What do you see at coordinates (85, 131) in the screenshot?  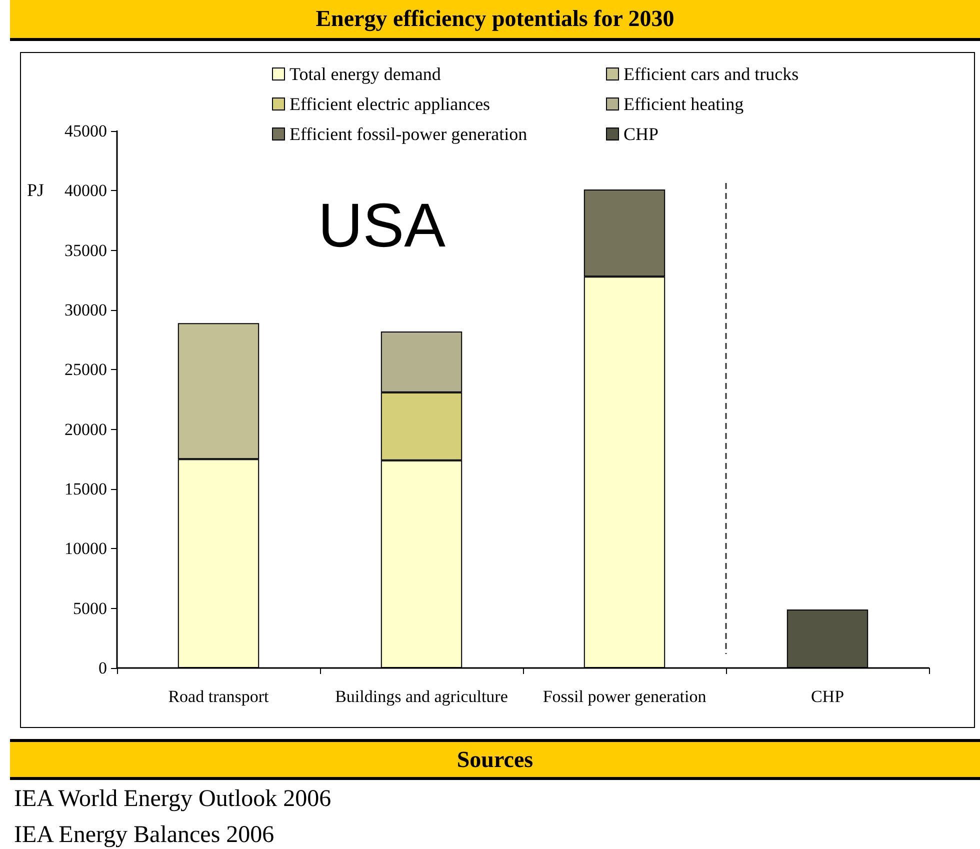 I see `y-tick-label: 45000` at bounding box center [85, 131].